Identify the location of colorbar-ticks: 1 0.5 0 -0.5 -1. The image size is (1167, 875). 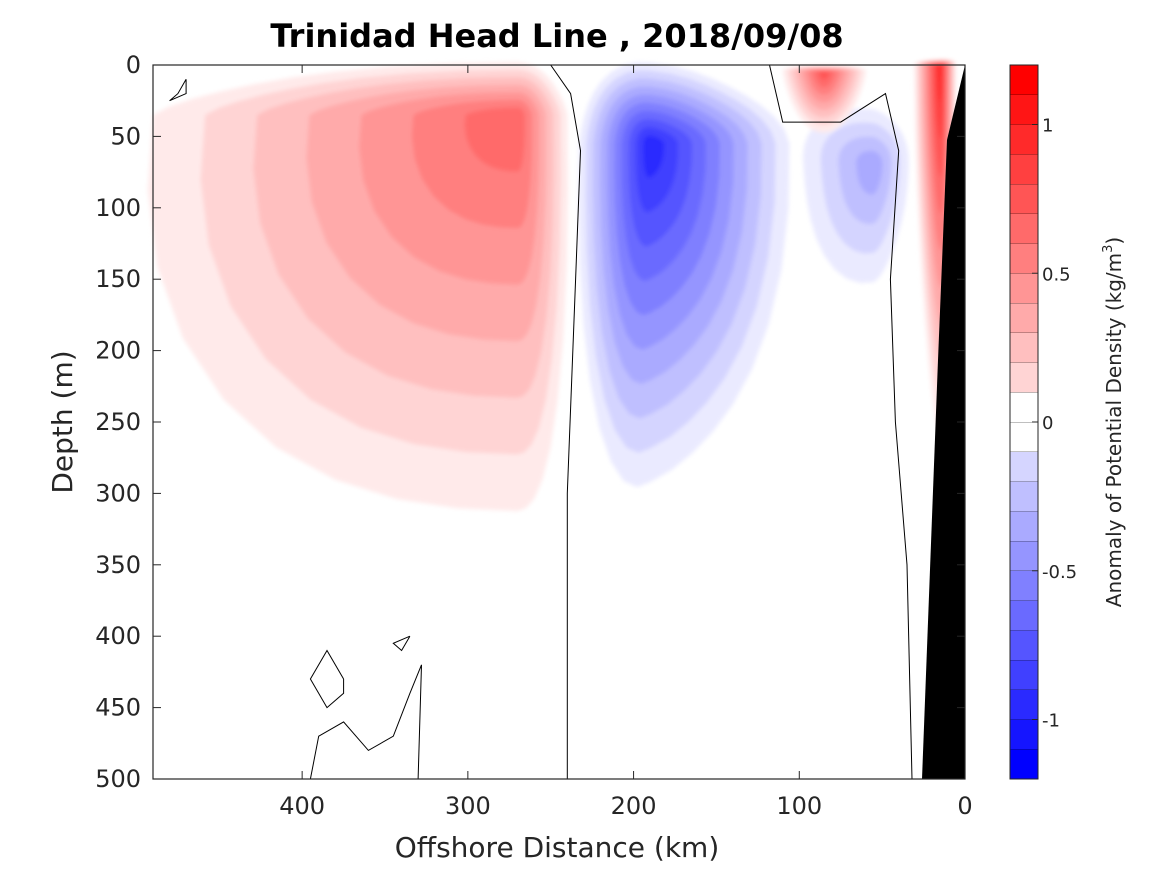
(1054, 424).